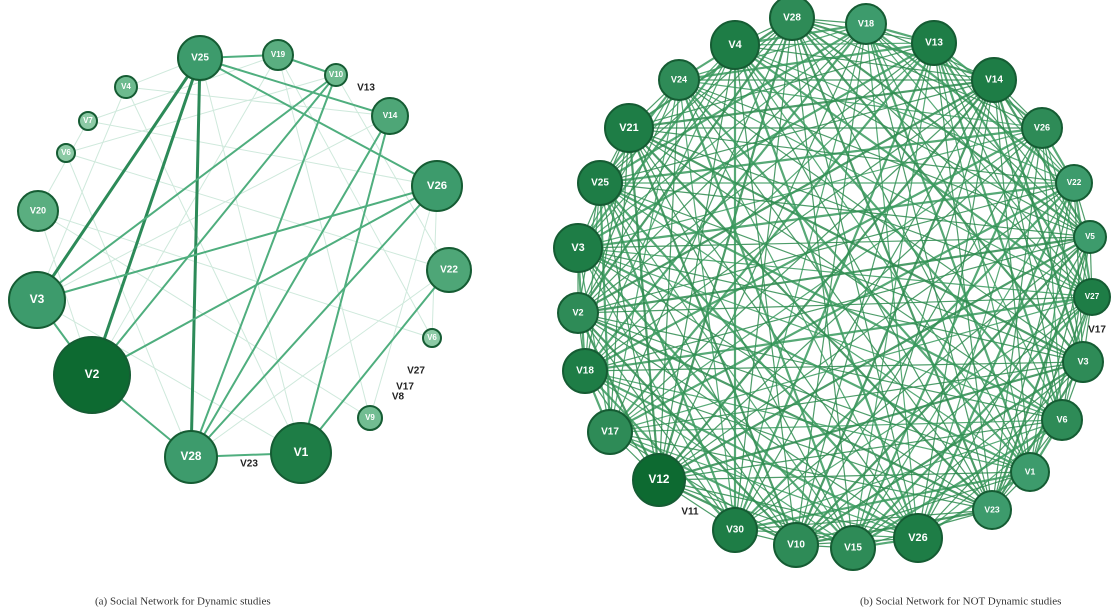  What do you see at coordinates (1090, 236) in the screenshot?
I see `node-label: V5` at bounding box center [1090, 236].